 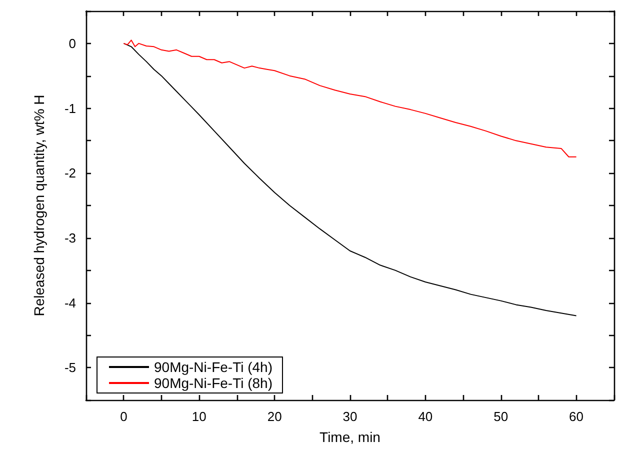 What do you see at coordinates (501, 416) in the screenshot?
I see `x-tick-label: 50` at bounding box center [501, 416].